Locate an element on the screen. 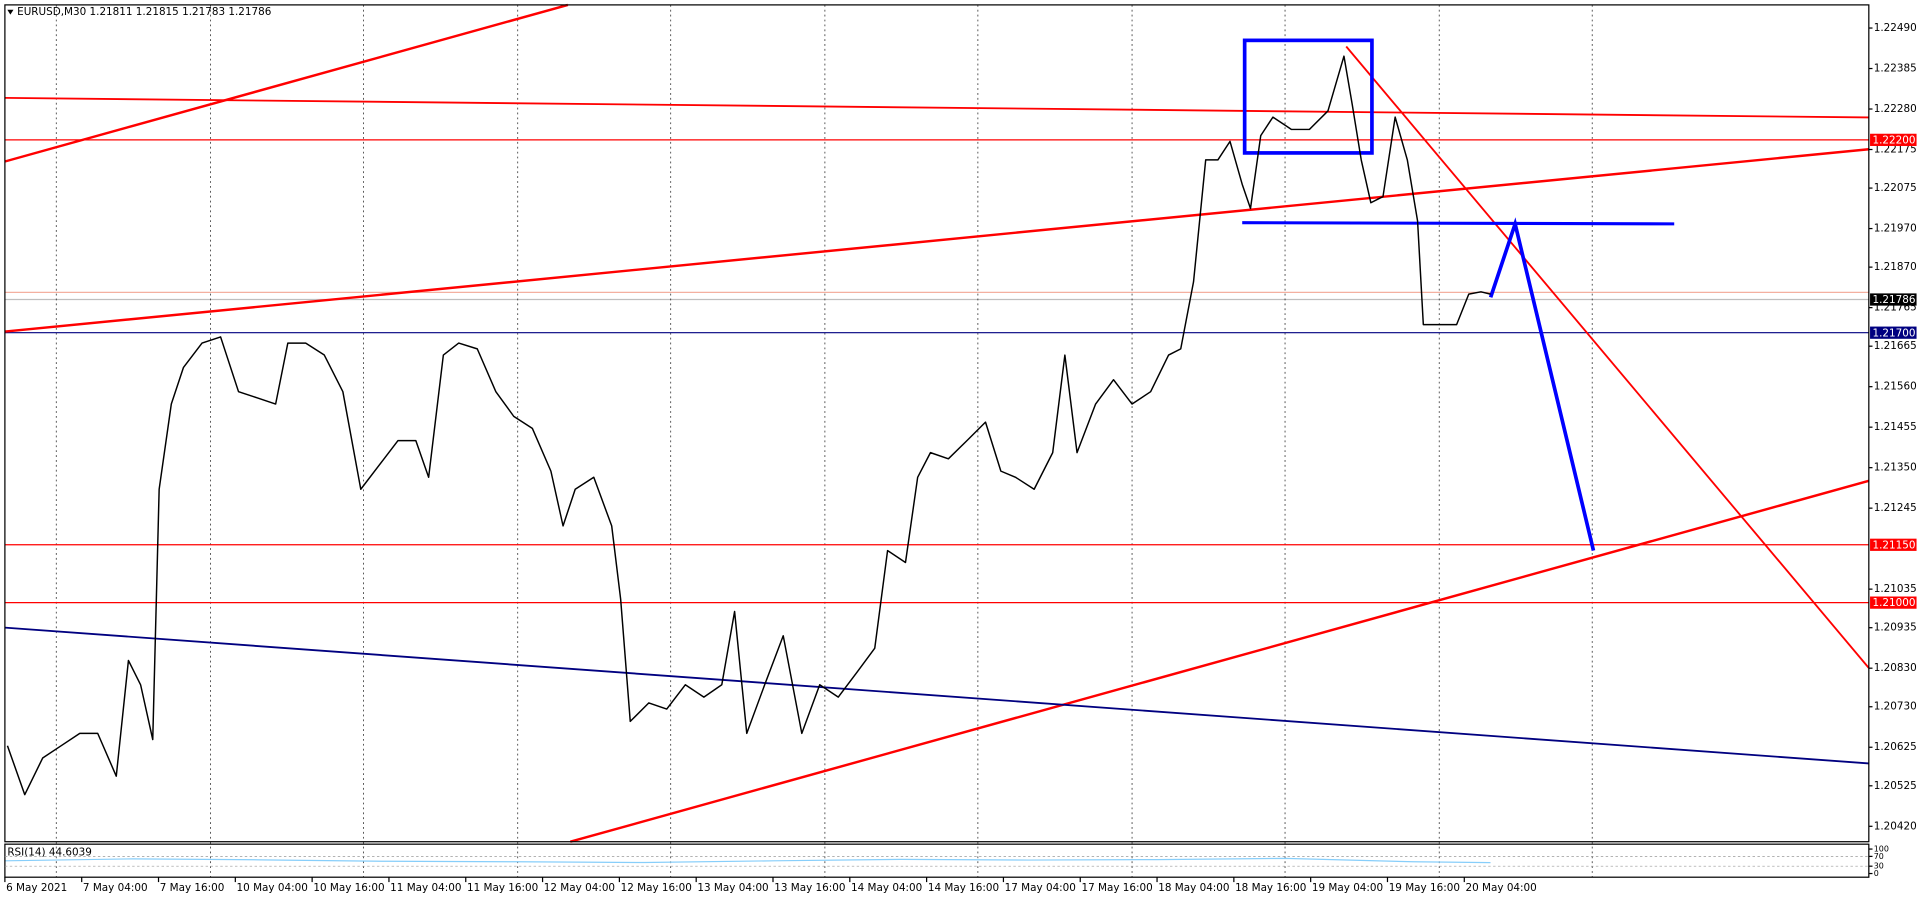 The image size is (1919, 898). x-tick-label: 14 May 04:00 is located at coordinates (886, 888).